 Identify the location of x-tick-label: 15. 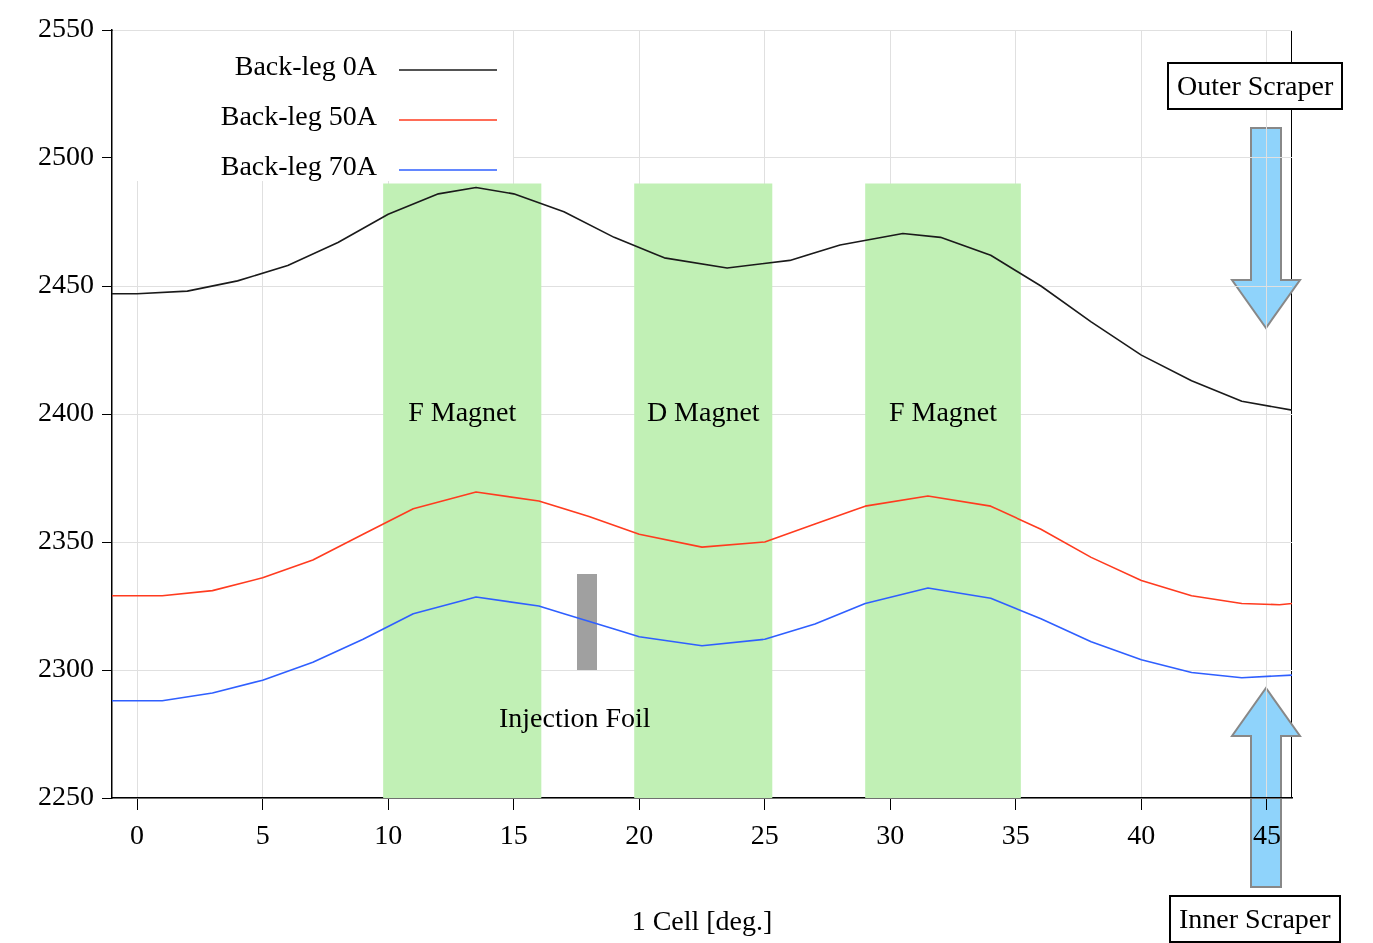
(513, 835).